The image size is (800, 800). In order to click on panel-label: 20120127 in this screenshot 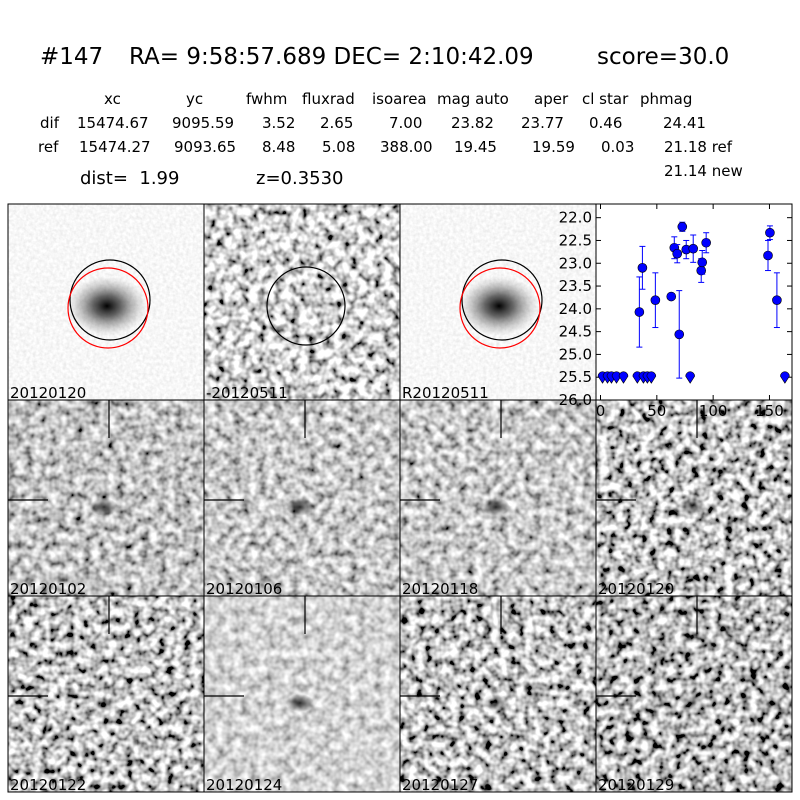, I will do `click(440, 785)`.